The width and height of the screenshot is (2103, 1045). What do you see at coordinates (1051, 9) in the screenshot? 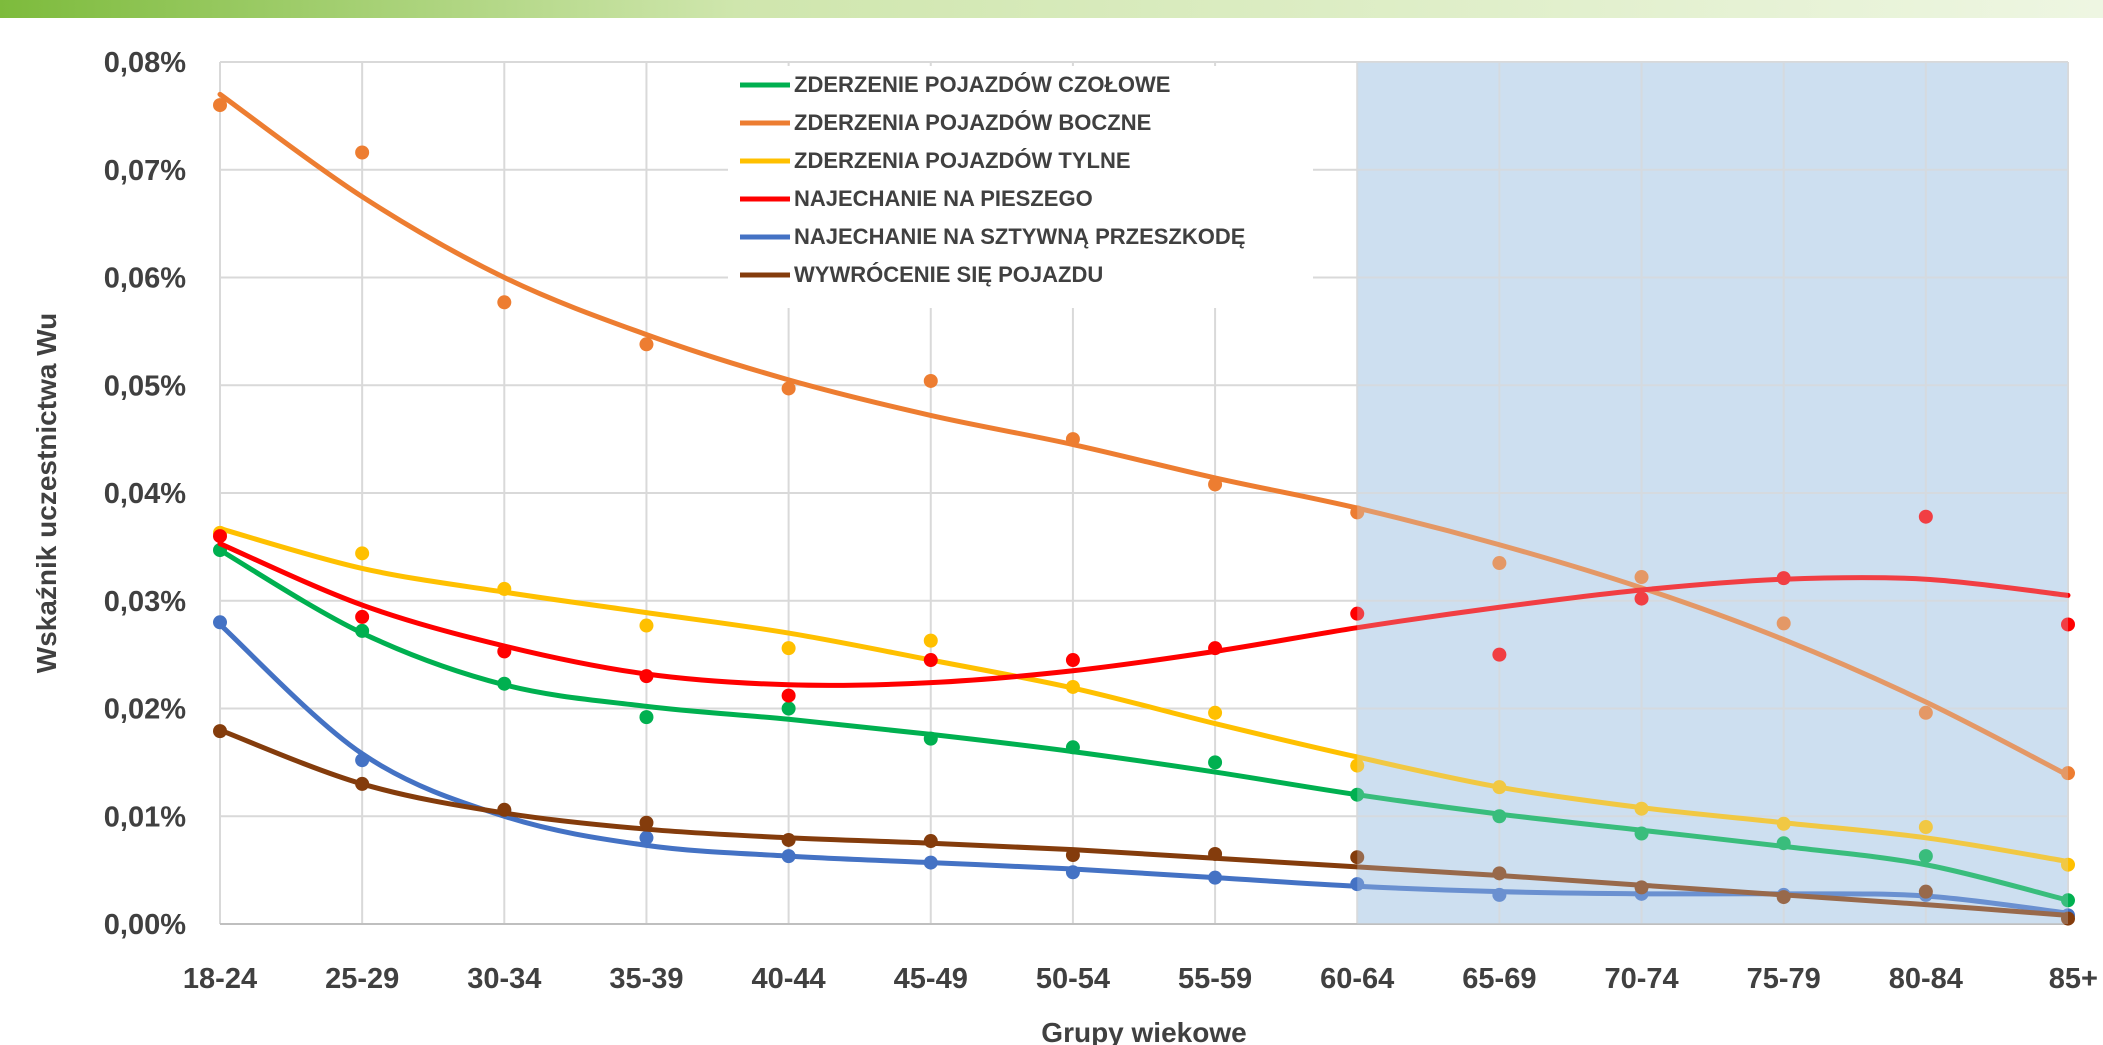
I see `header-banner` at bounding box center [1051, 9].